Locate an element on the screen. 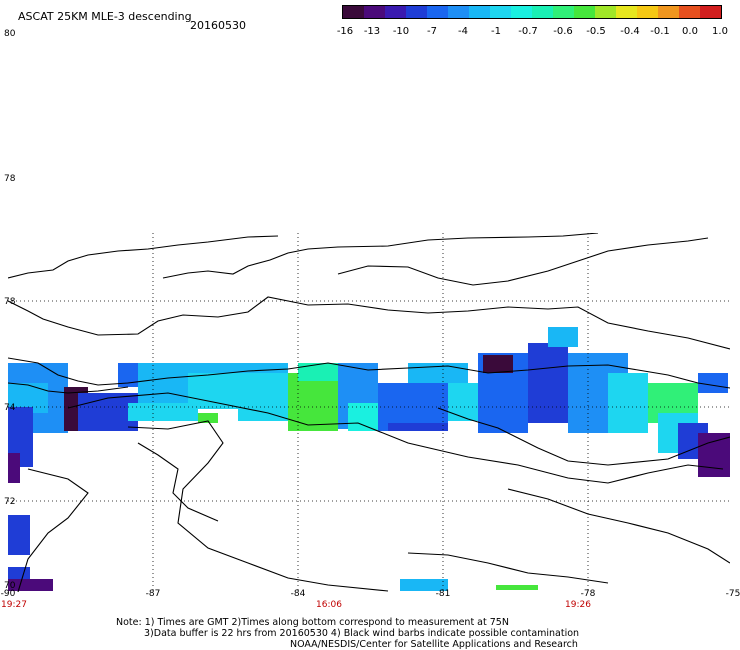  colorbar-label: -0.1 is located at coordinates (660, 31).